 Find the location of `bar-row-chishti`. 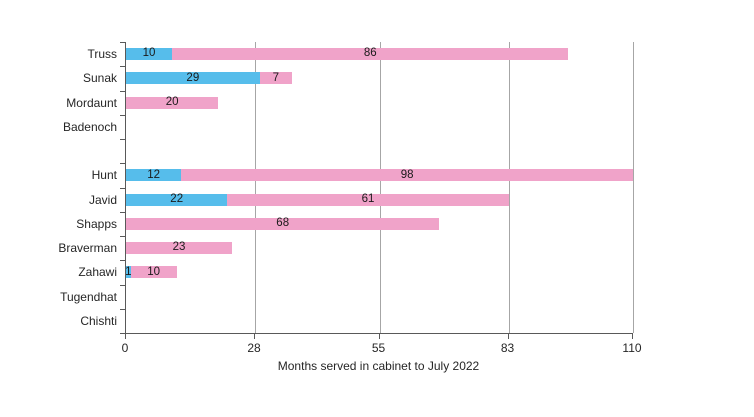

bar-row-chishti is located at coordinates (379, 321).